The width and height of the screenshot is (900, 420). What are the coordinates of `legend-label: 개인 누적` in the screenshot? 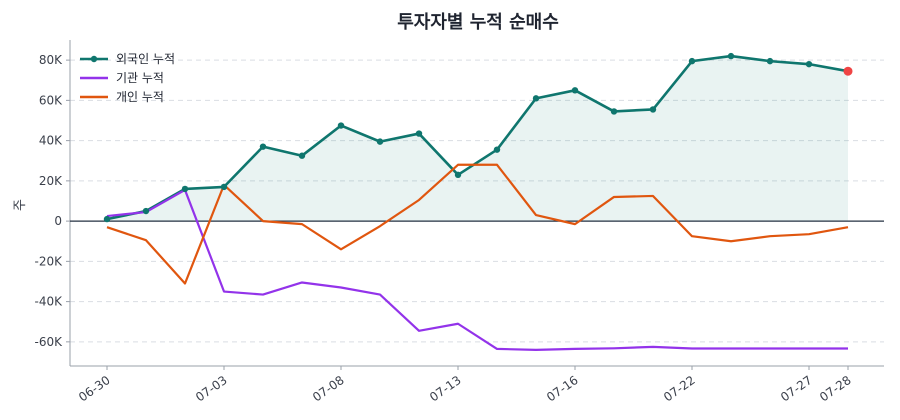 It's located at (140, 97).